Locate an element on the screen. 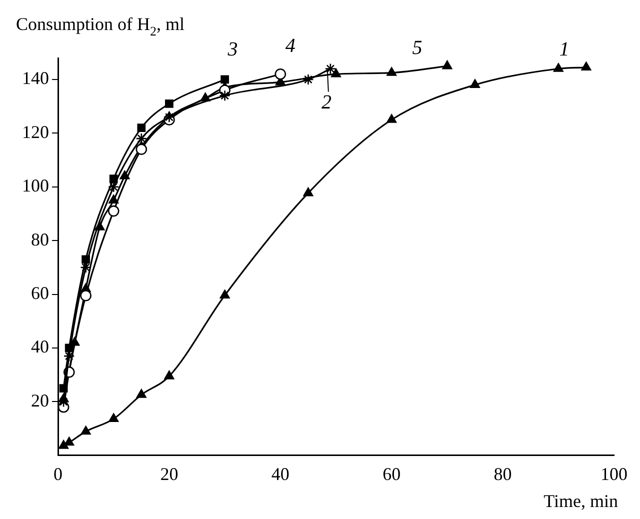 Image resolution: width=640 pixels, height=519 pixels. y-tick-label: 140 is located at coordinates (35, 78).